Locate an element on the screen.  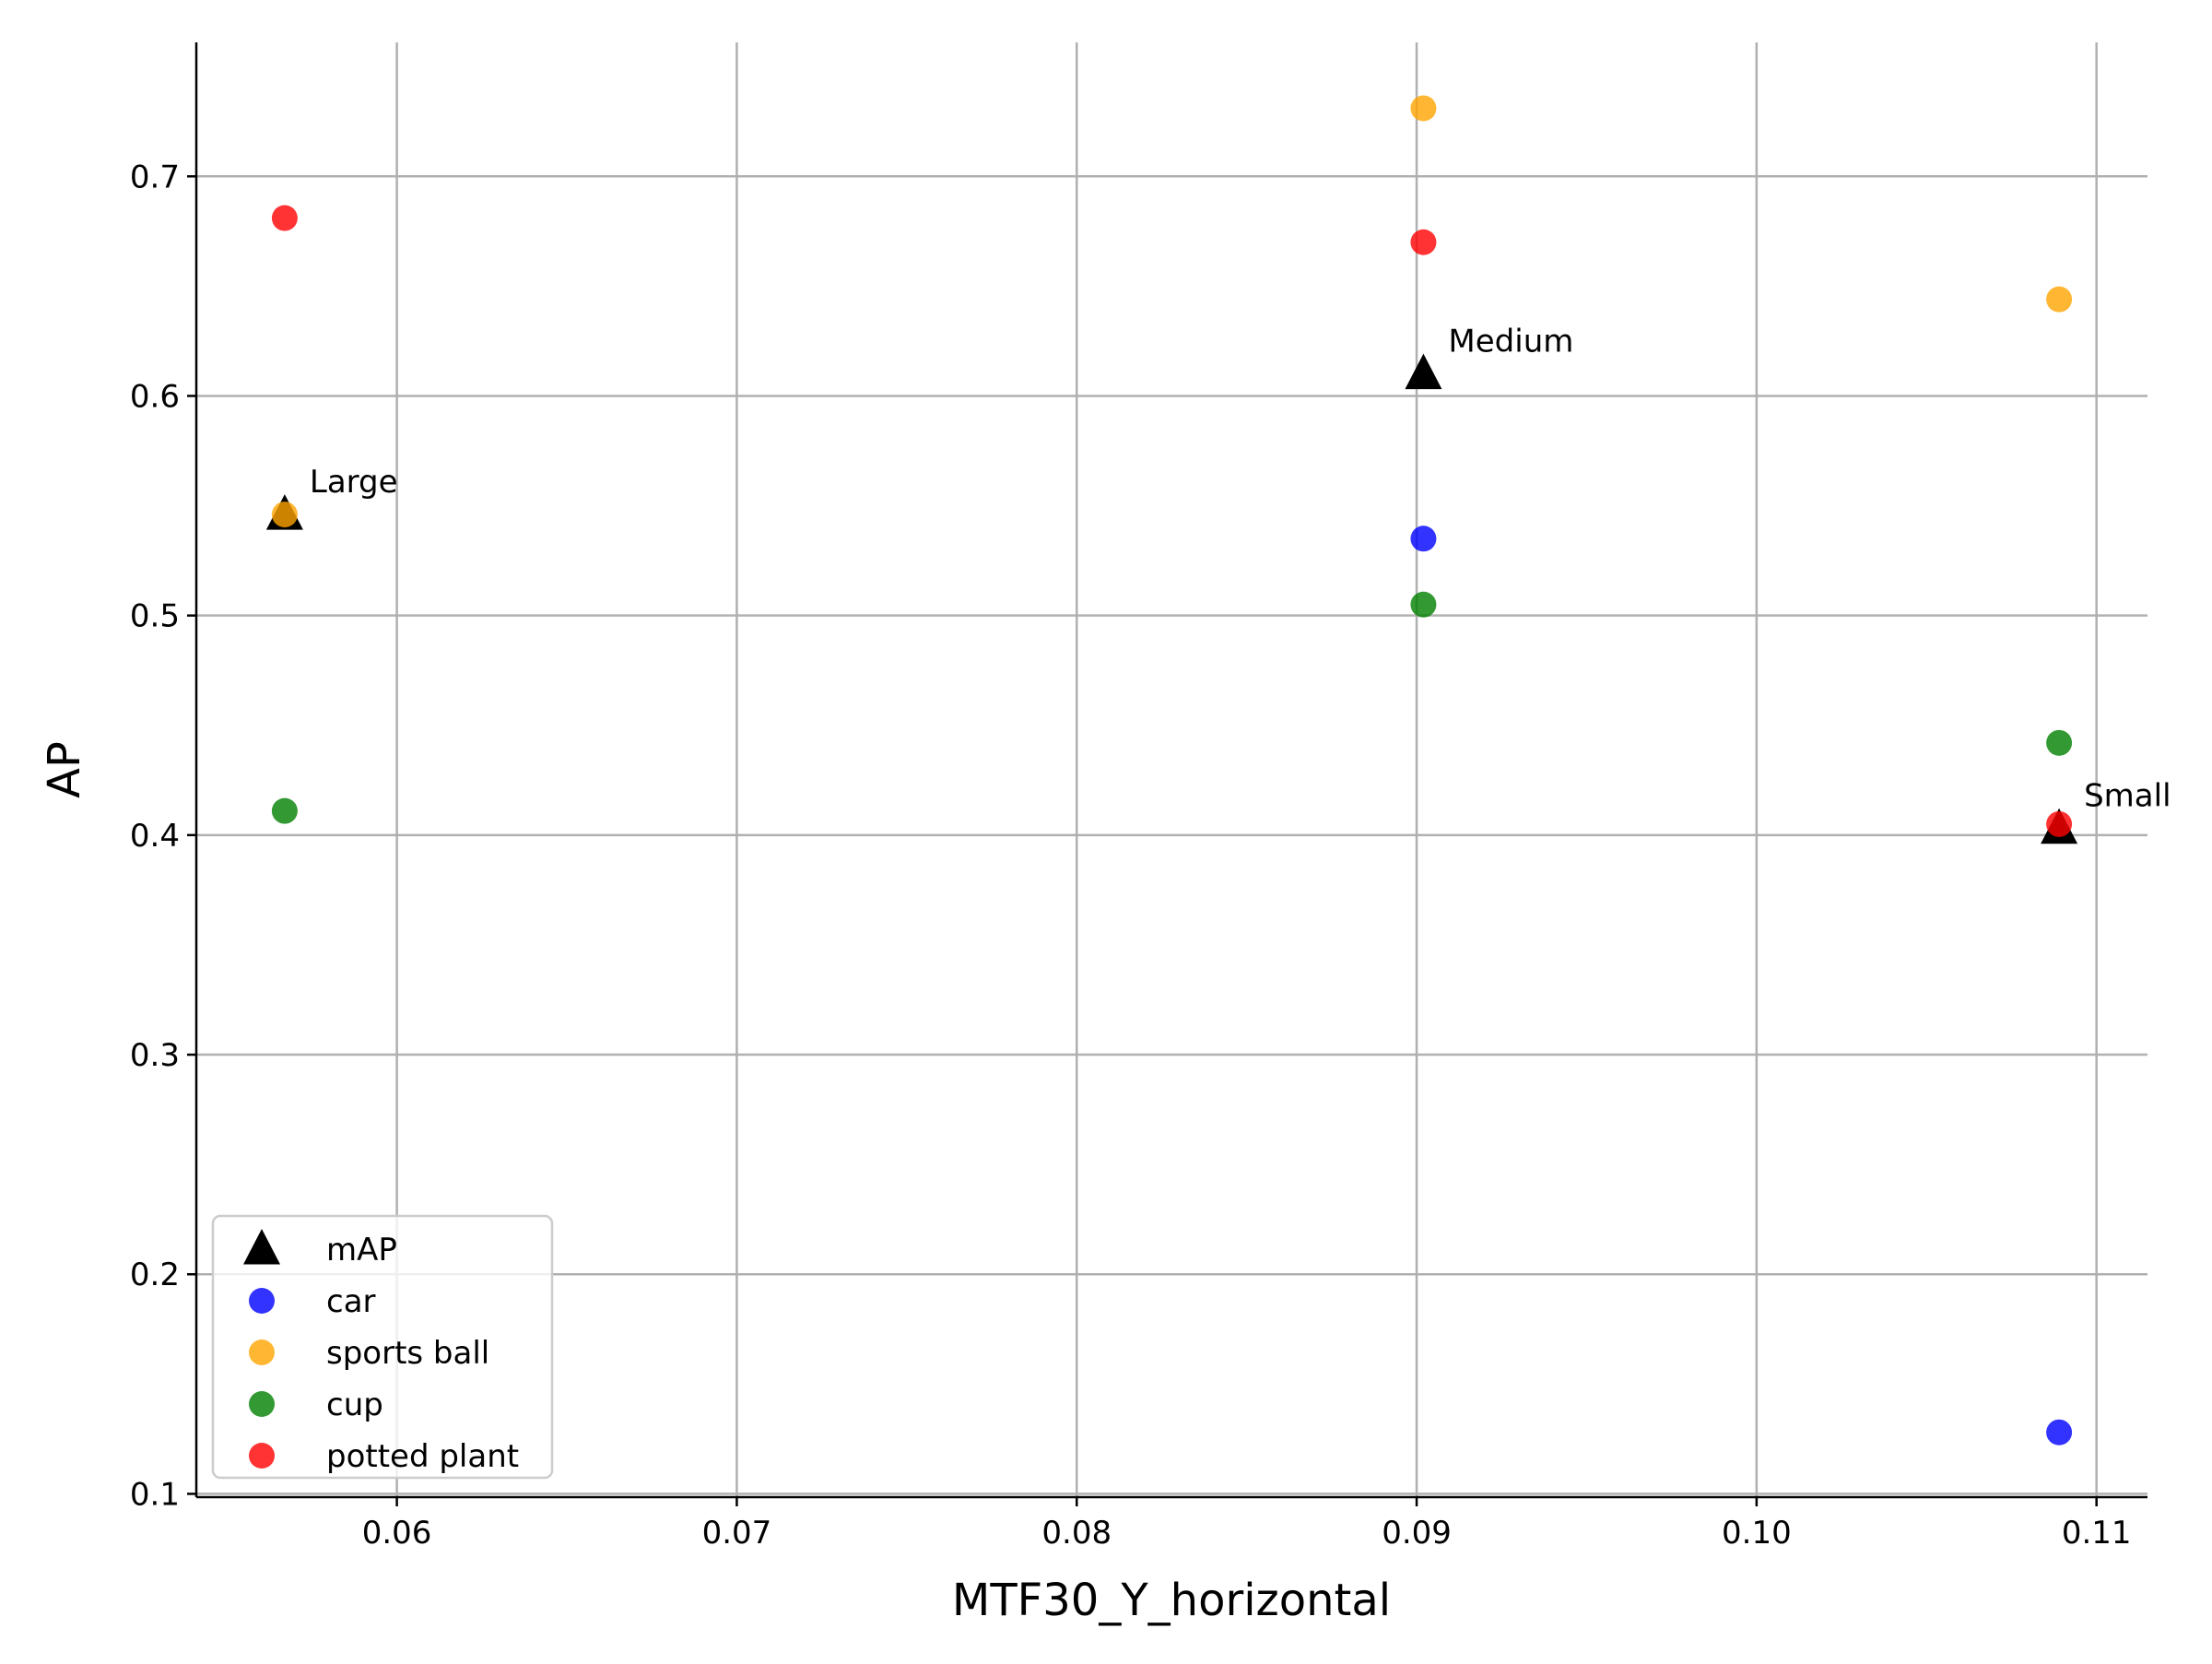
x-tick-label: 0.11 is located at coordinates (2097, 1533).